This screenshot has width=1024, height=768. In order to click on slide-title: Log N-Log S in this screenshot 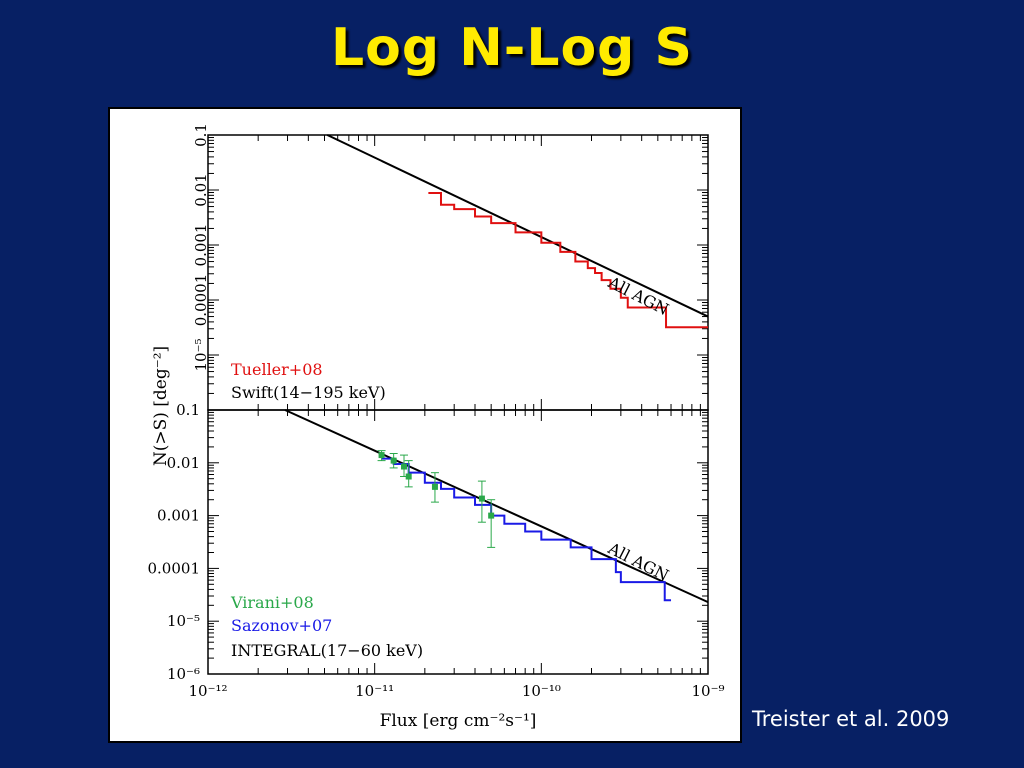, I will do `click(512, 48)`.